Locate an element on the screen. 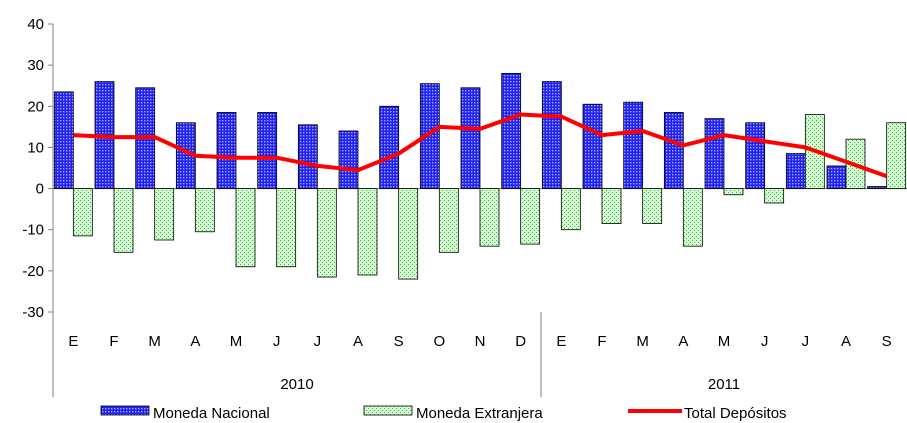  line-total-depositos is located at coordinates (480, 145).